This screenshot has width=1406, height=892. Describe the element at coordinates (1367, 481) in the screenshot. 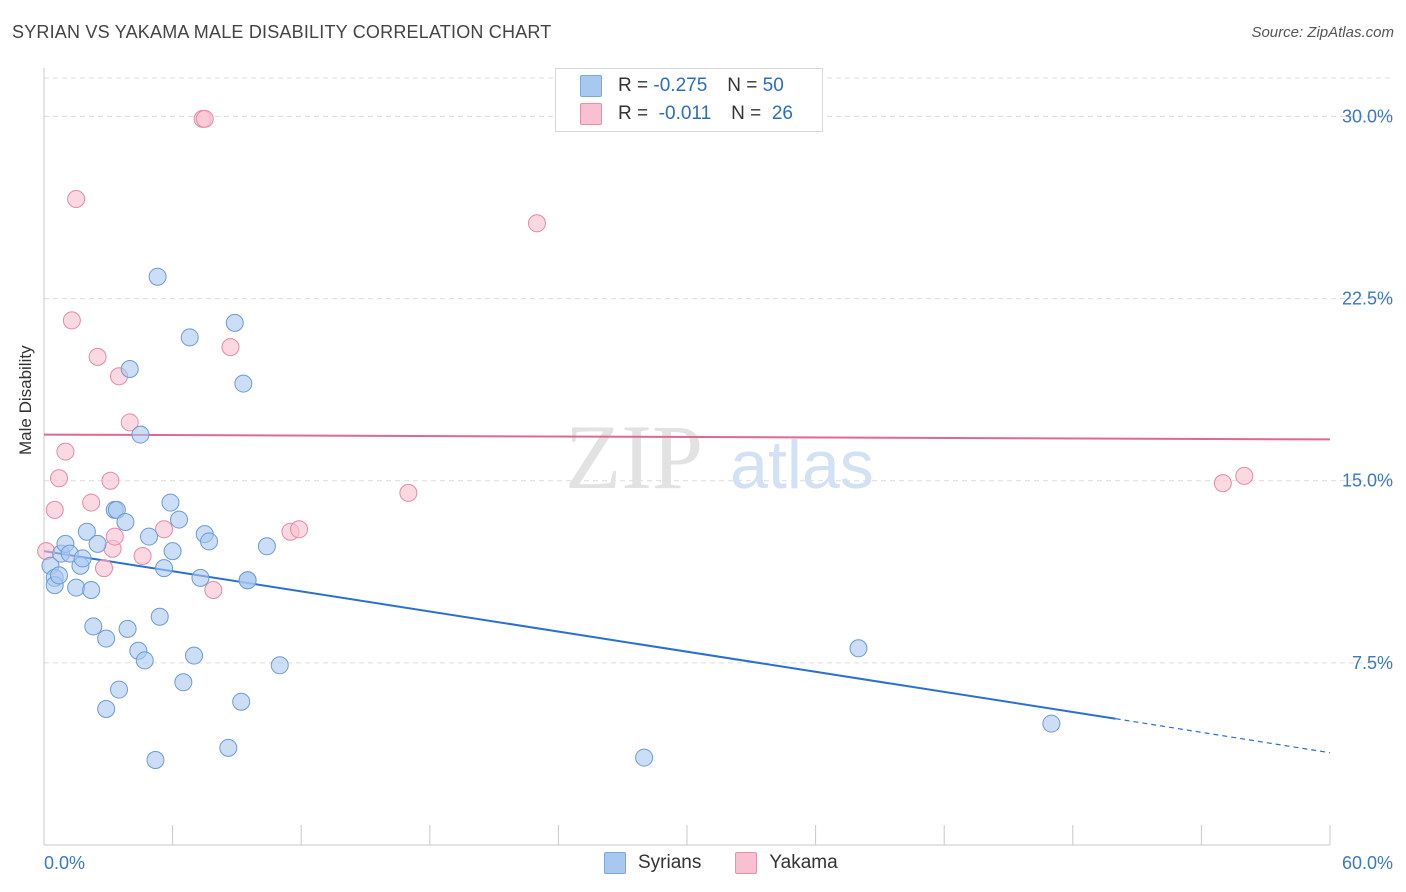

I see `y-tick-label: 15.0%` at that location.